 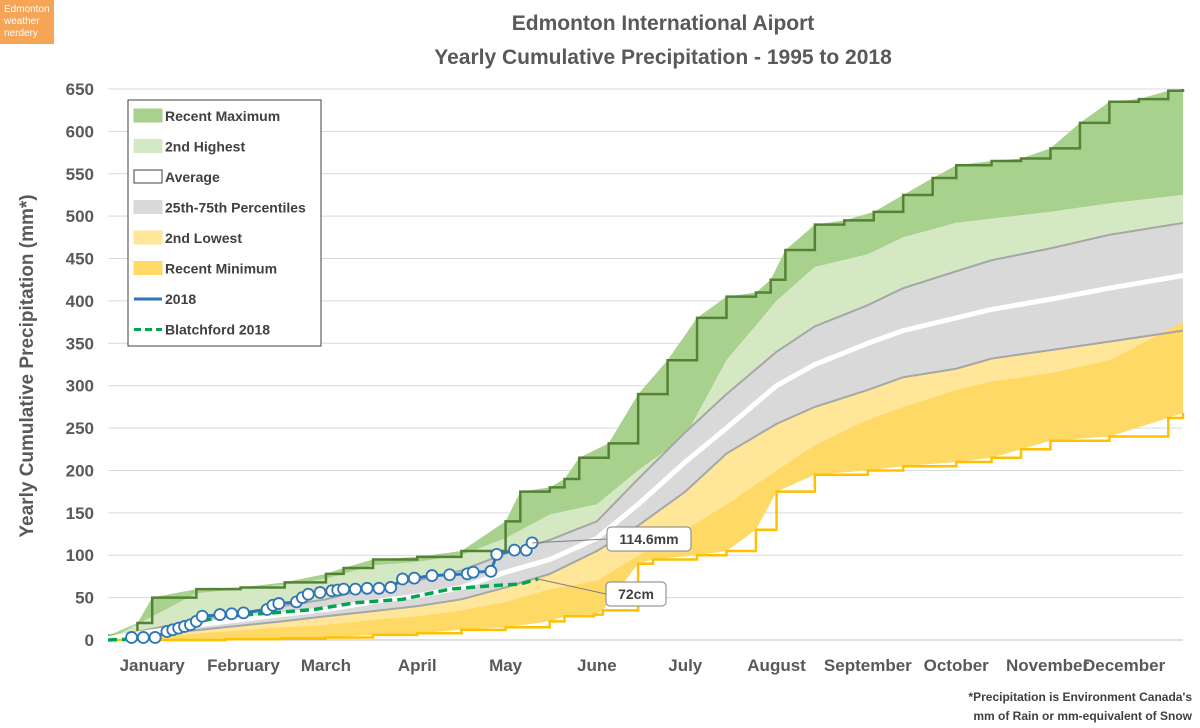 What do you see at coordinates (235, 208) in the screenshot?
I see `legend-label: 25th-75th Percentiles` at bounding box center [235, 208].